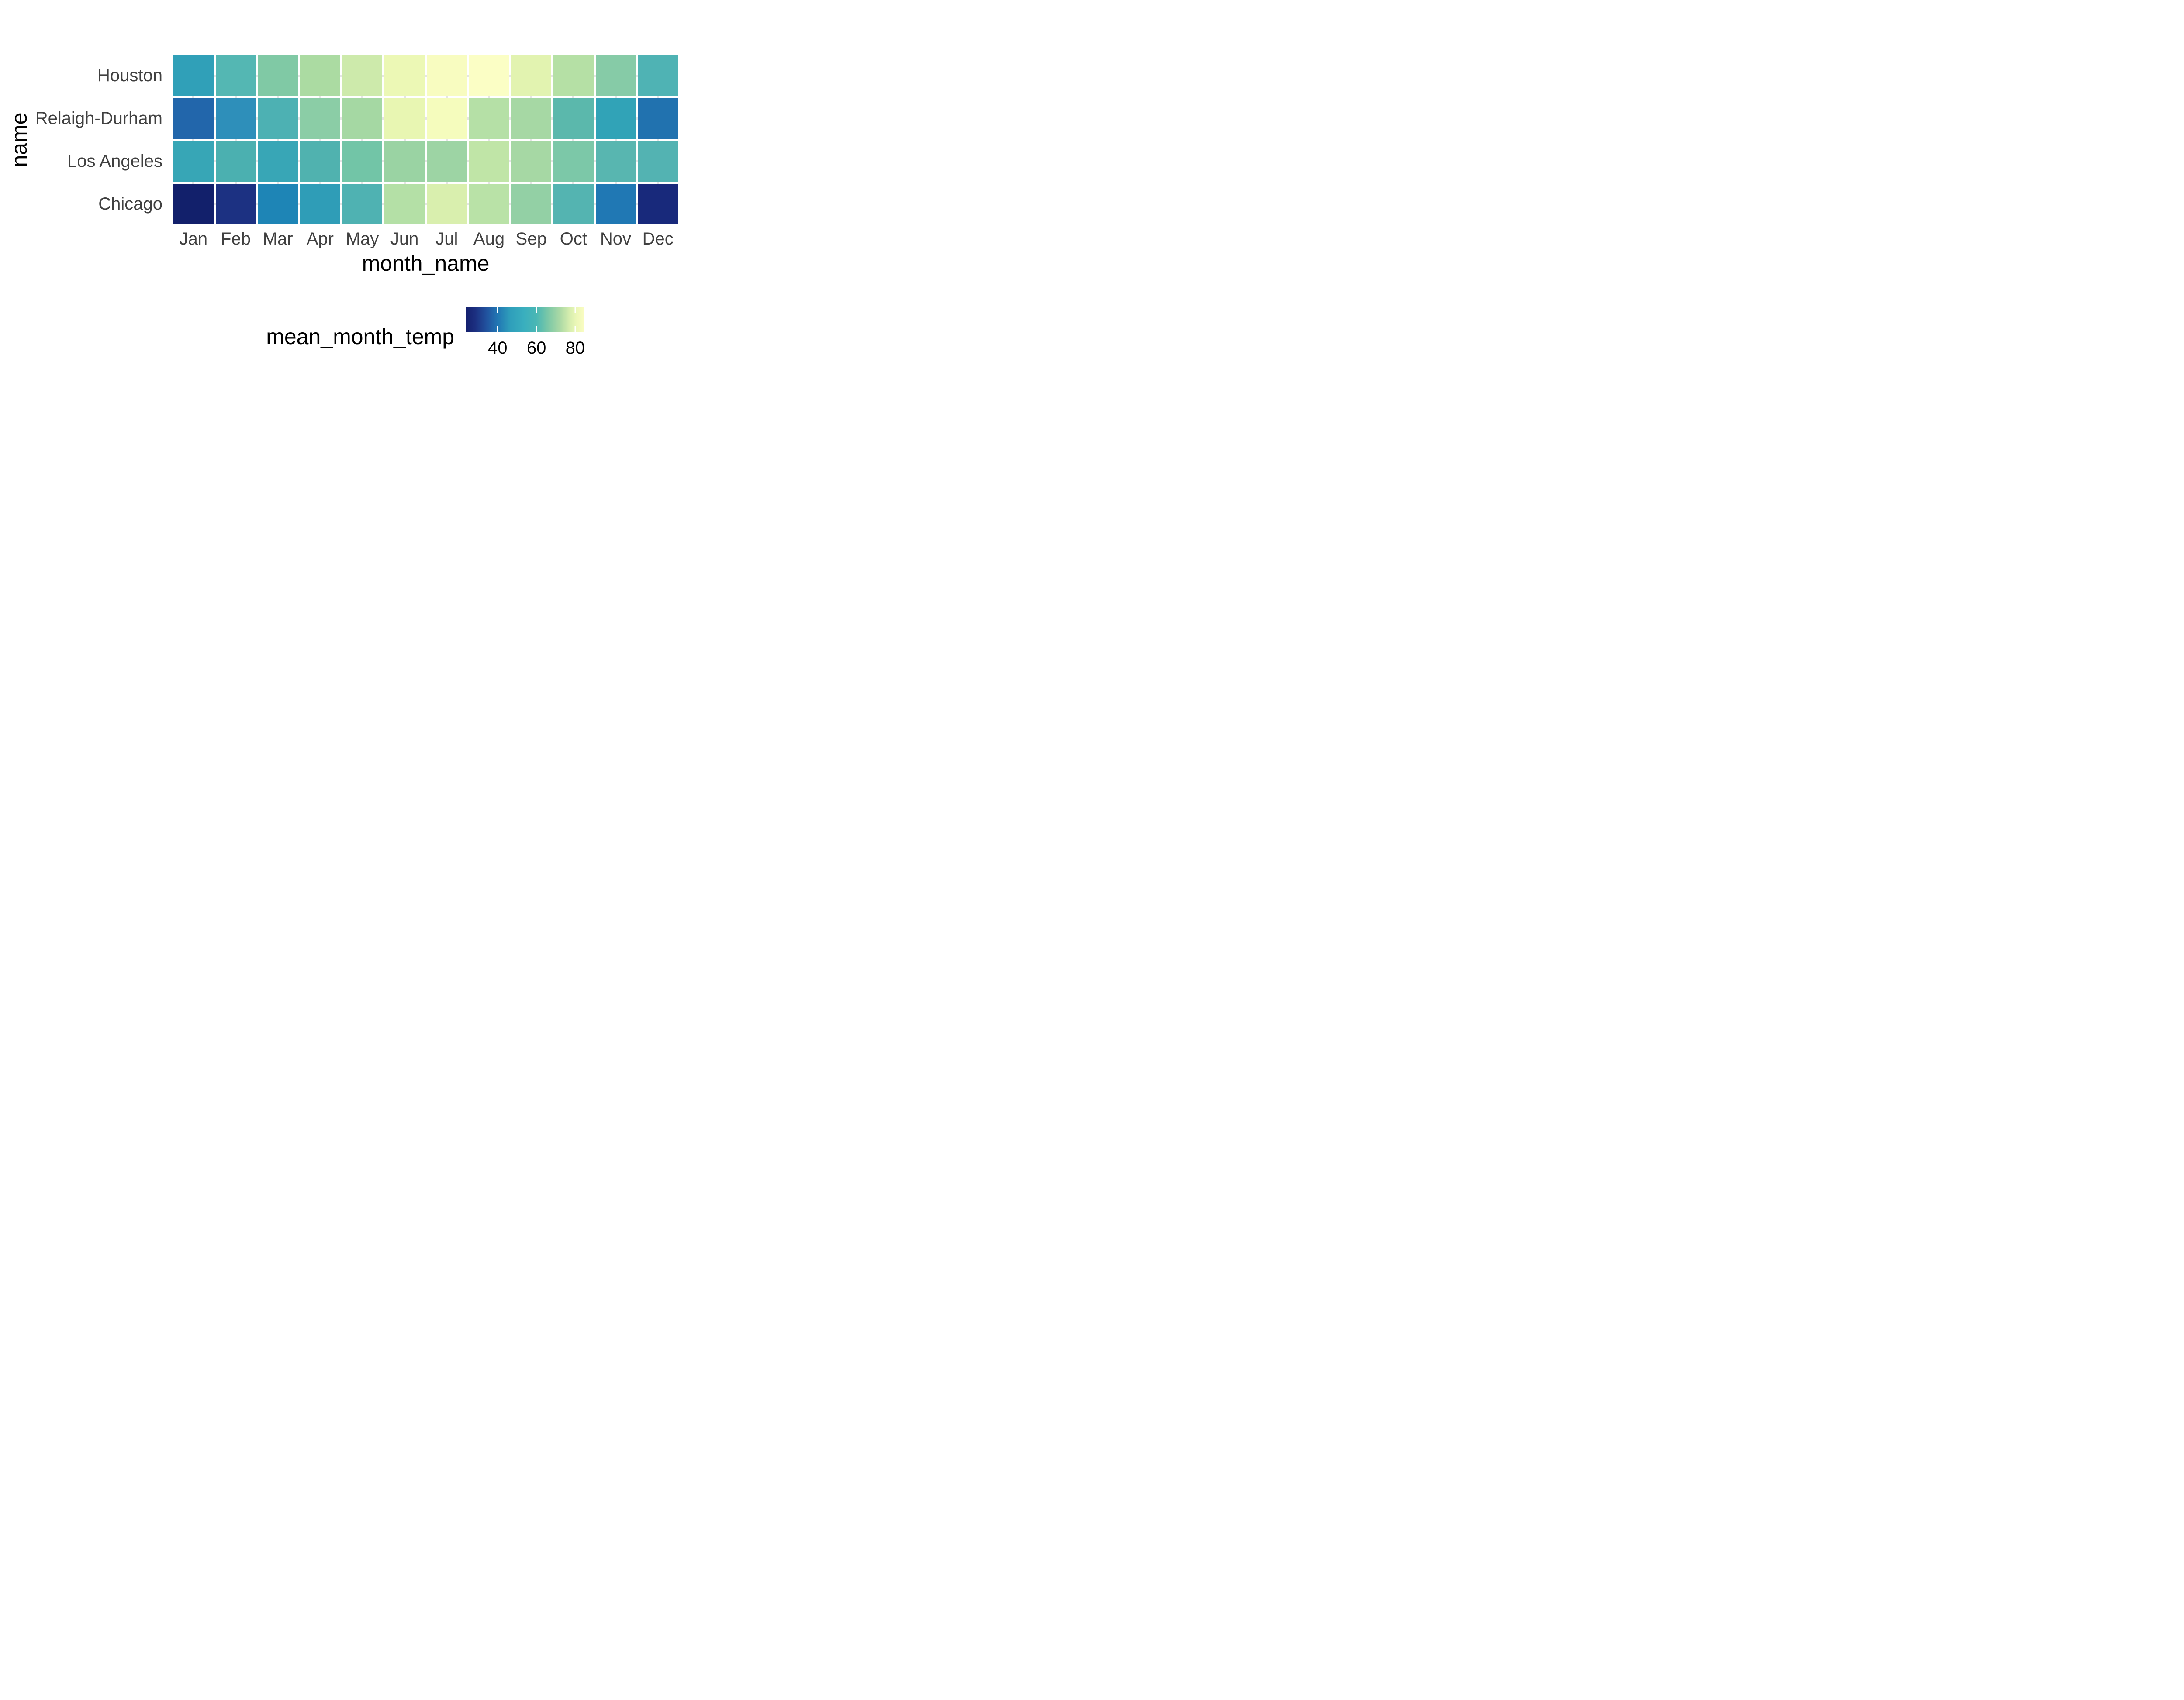  What do you see at coordinates (426, 263) in the screenshot?
I see `x-axis-title: month_name` at bounding box center [426, 263].